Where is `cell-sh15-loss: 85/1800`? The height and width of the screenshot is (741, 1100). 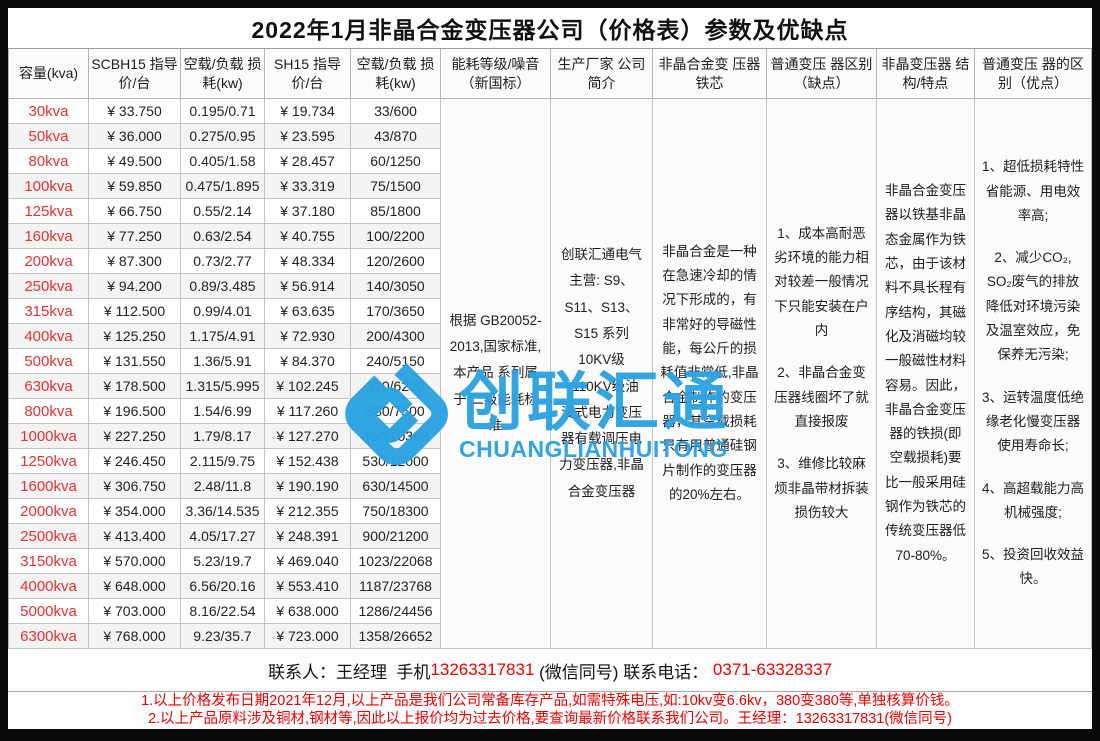
cell-sh15-loss: 85/1800 is located at coordinates (396, 211).